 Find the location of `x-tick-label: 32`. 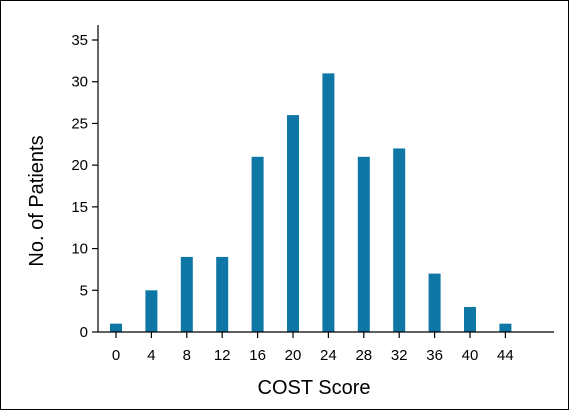

x-tick-label: 32 is located at coordinates (399, 355).